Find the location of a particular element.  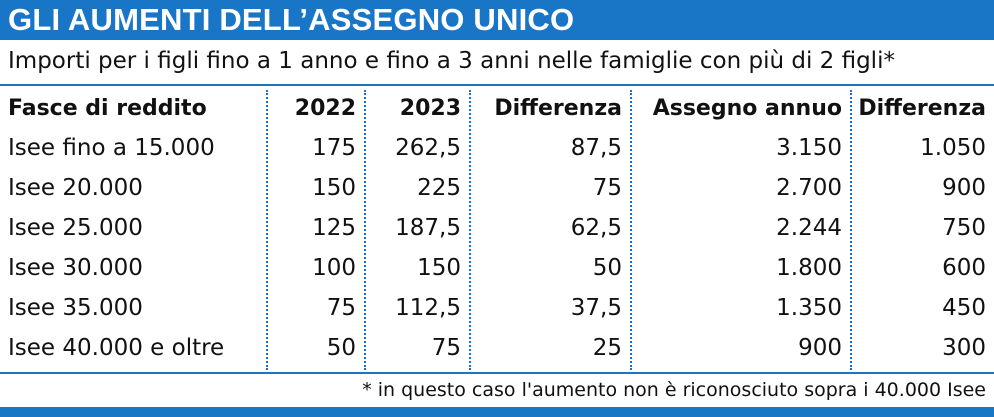

table-cell: 87,5 is located at coordinates (596, 148).